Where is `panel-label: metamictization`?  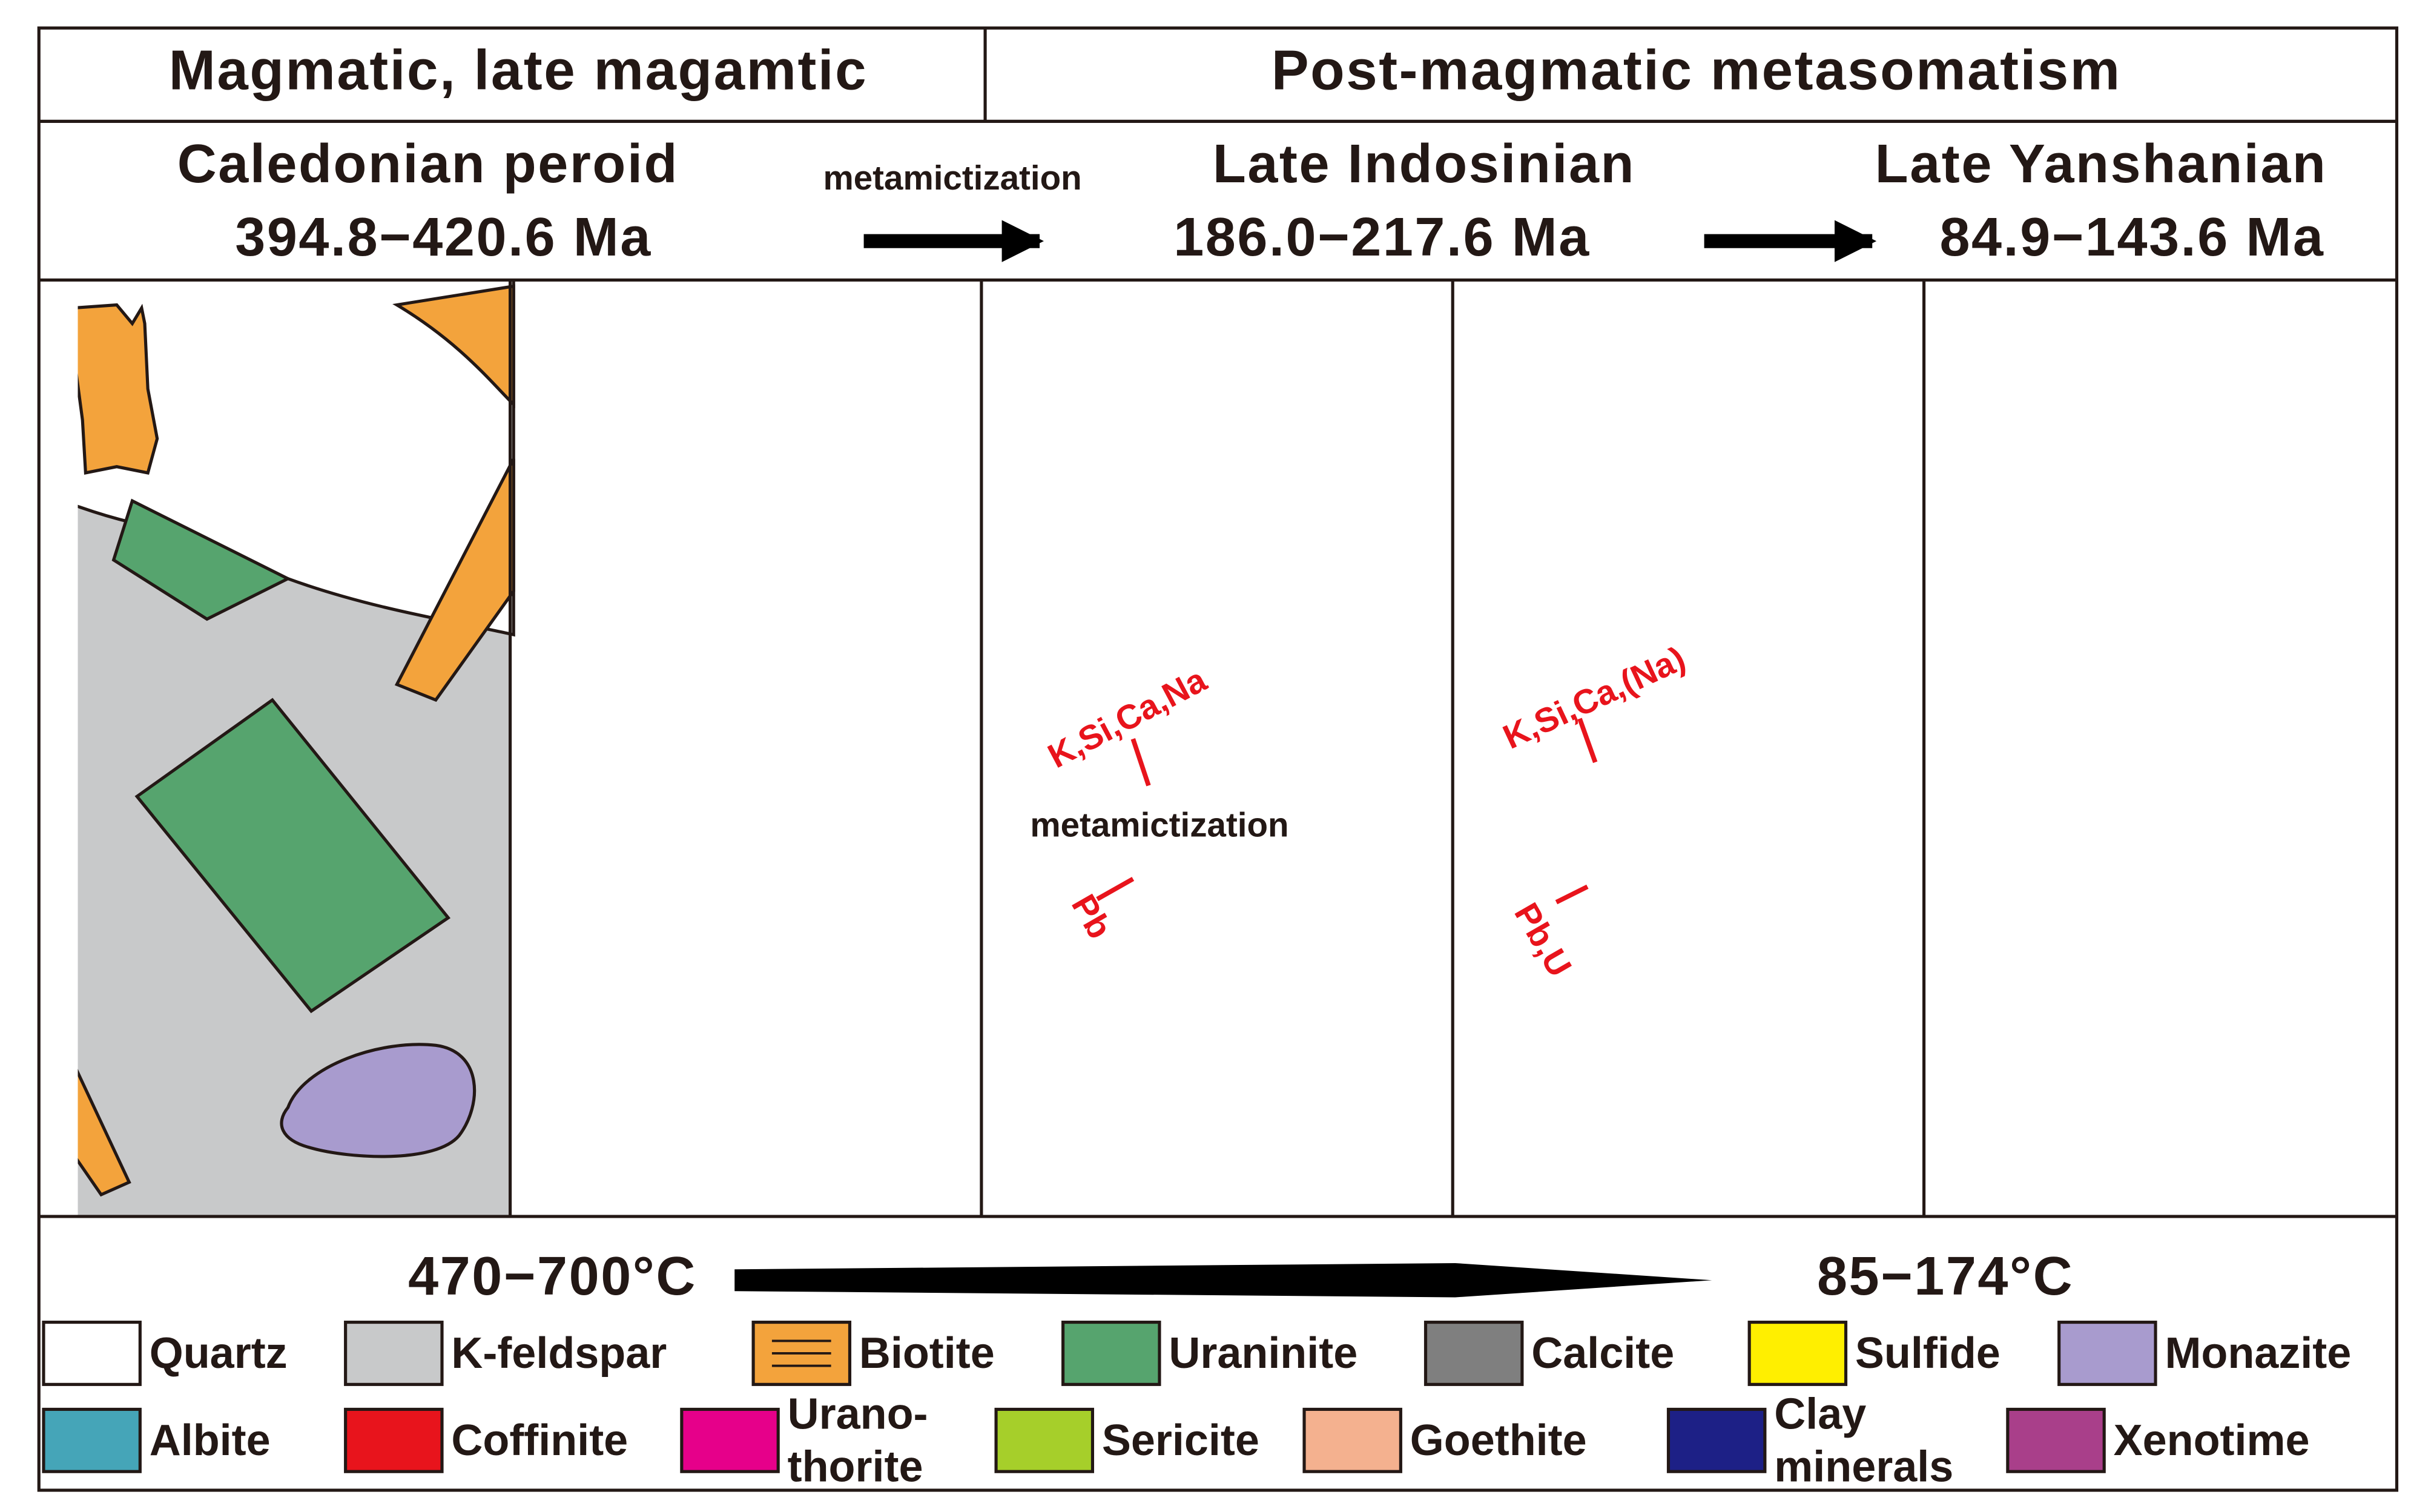
panel-label: metamictization is located at coordinates (1159, 825).